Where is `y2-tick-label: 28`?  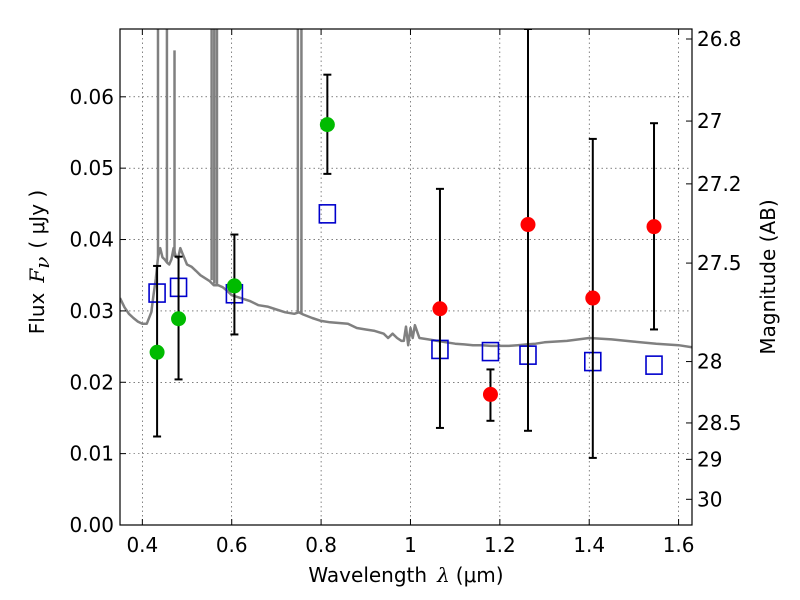 y2-tick-label: 28 is located at coordinates (709, 362).